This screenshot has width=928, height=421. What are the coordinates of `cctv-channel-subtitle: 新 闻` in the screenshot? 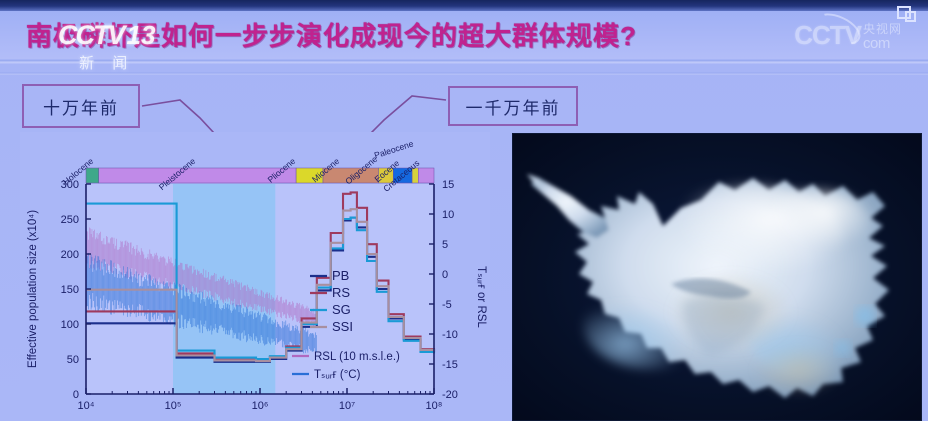 It's located at (107, 63).